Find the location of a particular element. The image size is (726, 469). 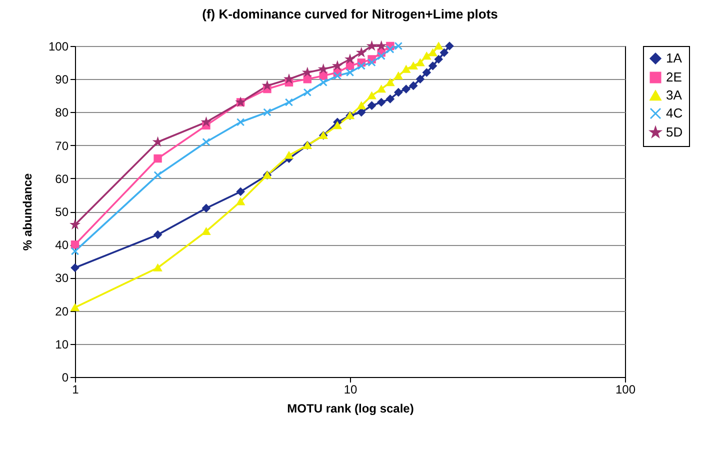

y-tick-label: 70 is located at coordinates (62, 145).